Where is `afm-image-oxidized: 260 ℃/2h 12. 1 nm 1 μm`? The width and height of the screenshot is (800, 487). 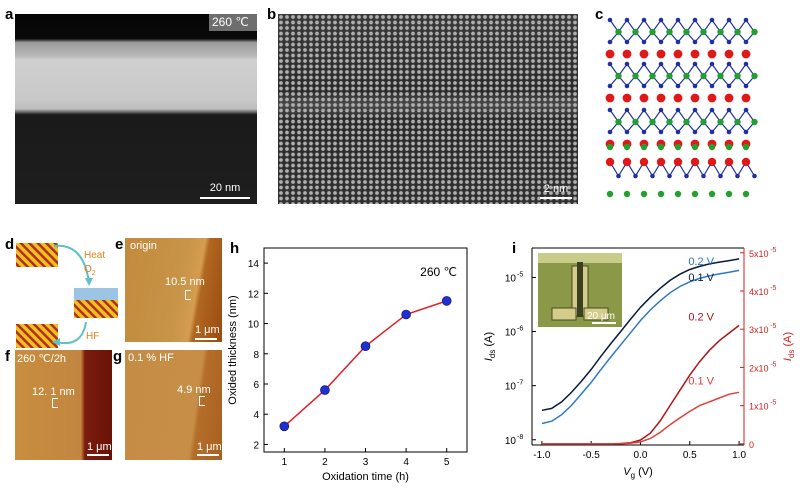 afm-image-oxidized: 260 ℃/2h 12. 1 nm 1 μm is located at coordinates (63, 405).